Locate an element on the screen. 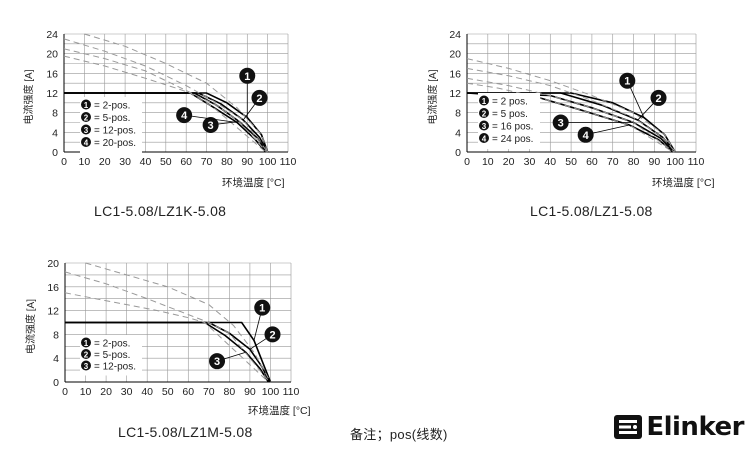 This screenshot has width=750, height=450. legend-3: 1 = 2-pos. 2 = 5-pos. 3 = 12-pos. is located at coordinates (111, 355).